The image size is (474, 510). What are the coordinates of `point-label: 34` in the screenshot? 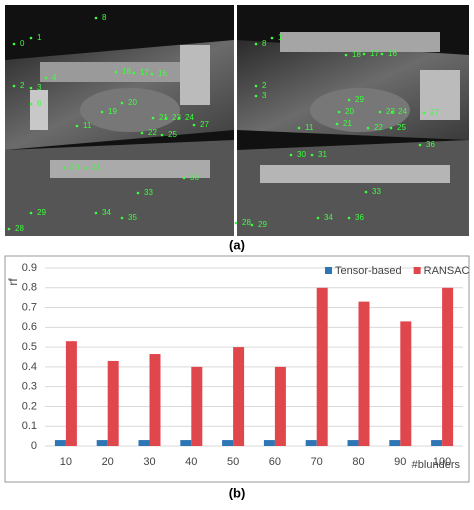 It's located at (106, 212).